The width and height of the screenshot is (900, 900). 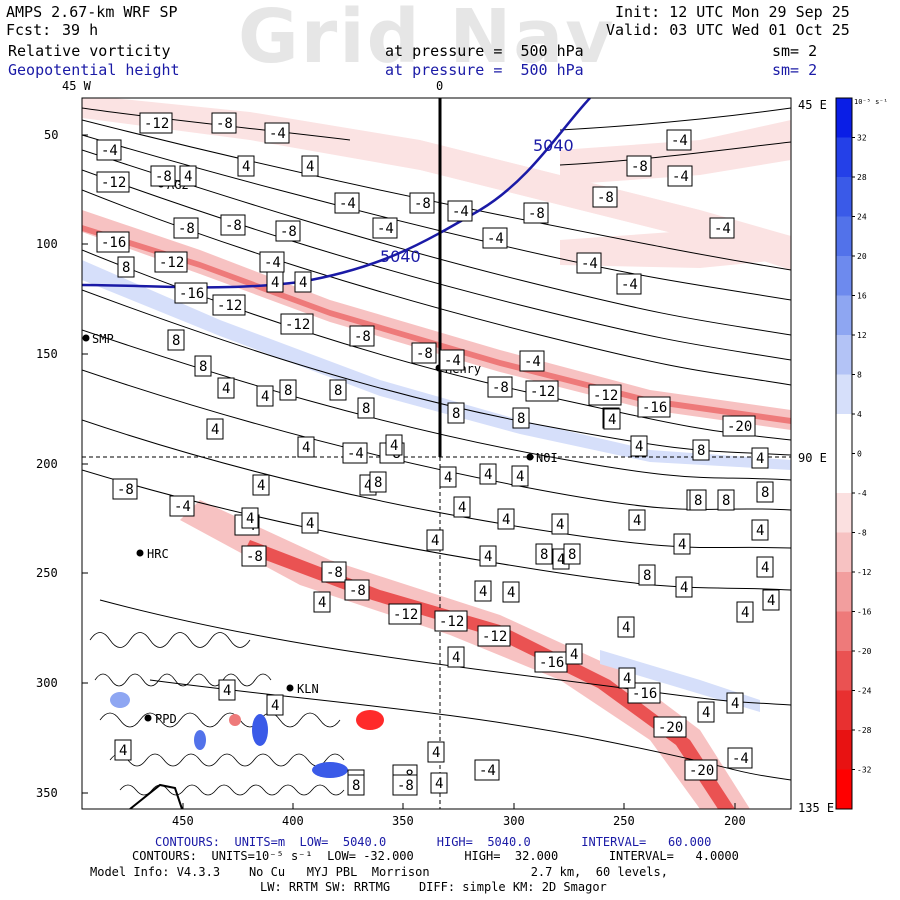 What do you see at coordinates (47, 464) in the screenshot?
I see `y-tick-200: 200` at bounding box center [47, 464].